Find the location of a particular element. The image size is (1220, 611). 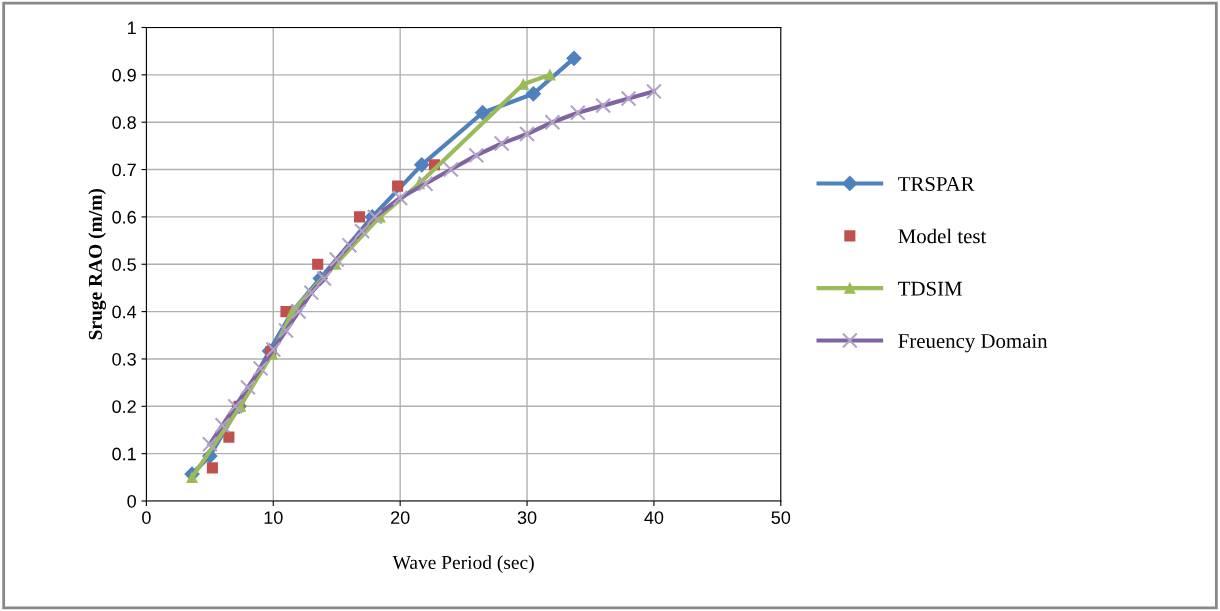

legend-label: TRSPAR is located at coordinates (936, 183).